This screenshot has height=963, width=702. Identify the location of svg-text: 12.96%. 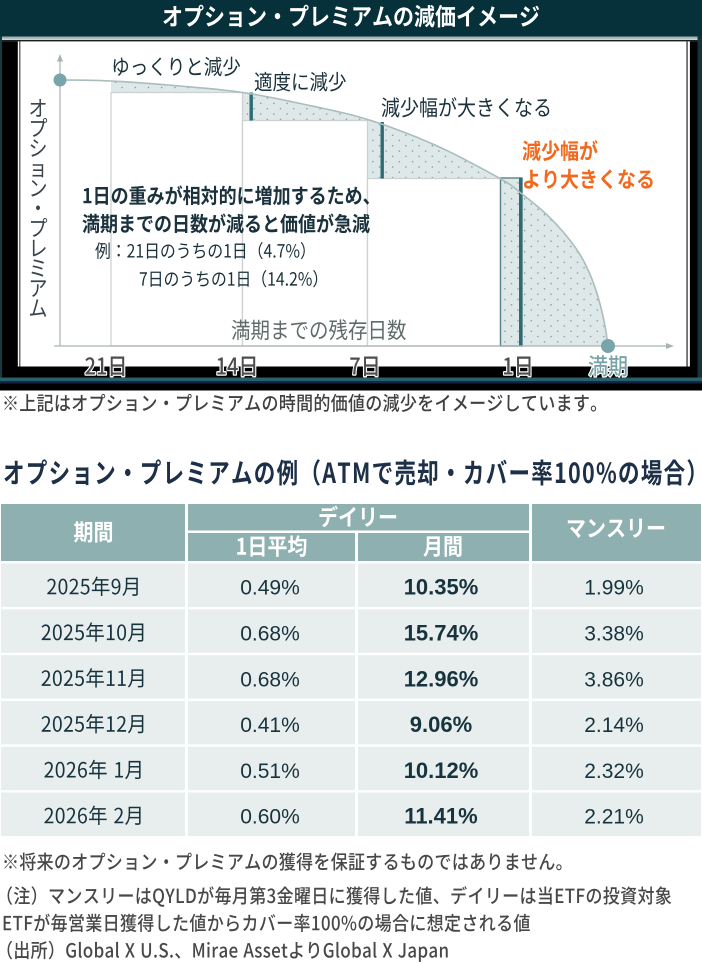
(441, 678).